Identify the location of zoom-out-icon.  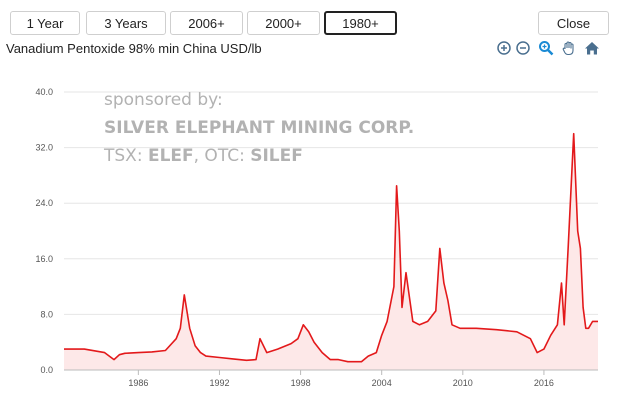
(523, 48).